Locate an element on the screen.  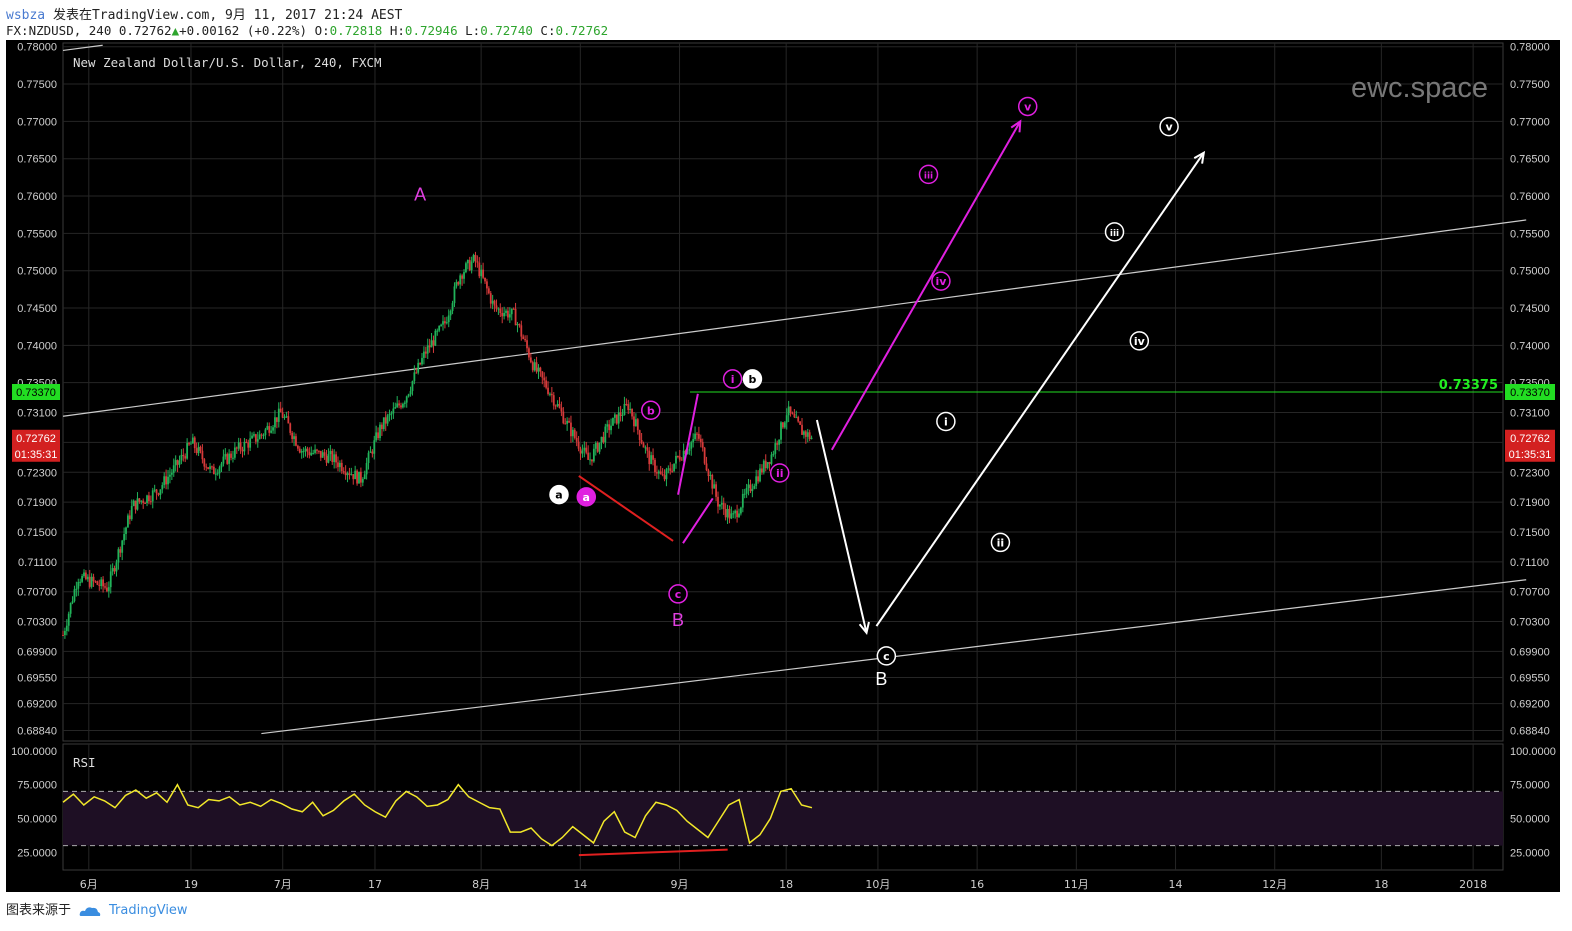
price-badge-left-text: 0.72762 is located at coordinates (36, 439).